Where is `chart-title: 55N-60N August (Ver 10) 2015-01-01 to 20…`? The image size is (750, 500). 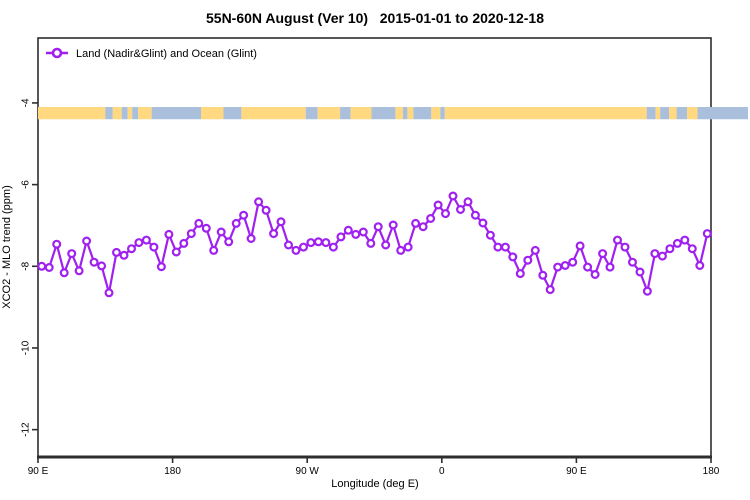
chart-title: 55N-60N August (Ver 10) 2015-01-01 to 20… is located at coordinates (375, 18).